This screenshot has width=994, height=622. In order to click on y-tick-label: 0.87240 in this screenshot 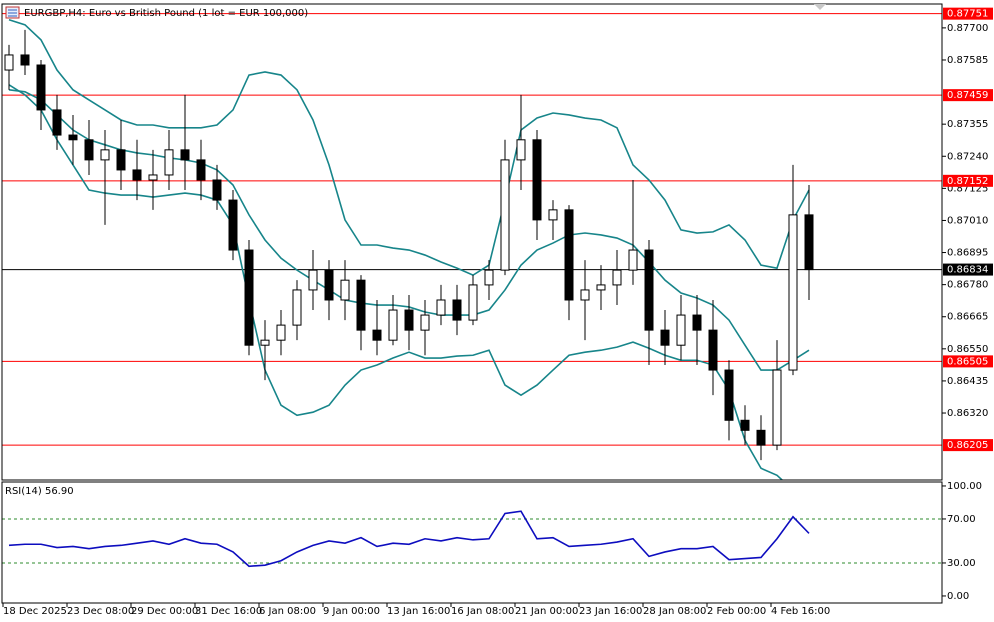, I will do `click(967, 156)`.